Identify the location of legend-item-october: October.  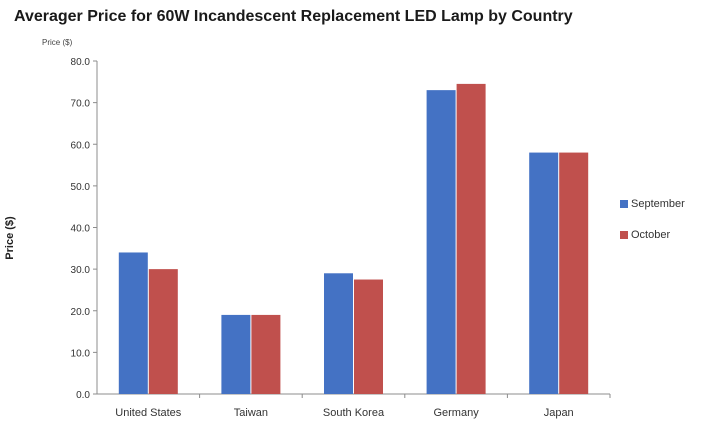
(652, 235).